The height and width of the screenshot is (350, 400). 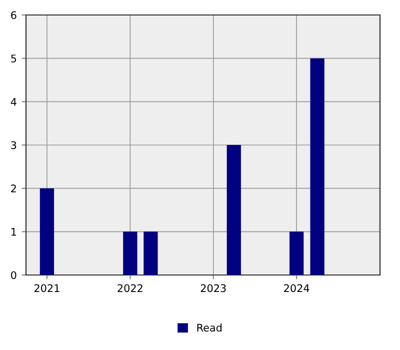 I want to click on y-tick-label: 0, so click(x=13, y=275).